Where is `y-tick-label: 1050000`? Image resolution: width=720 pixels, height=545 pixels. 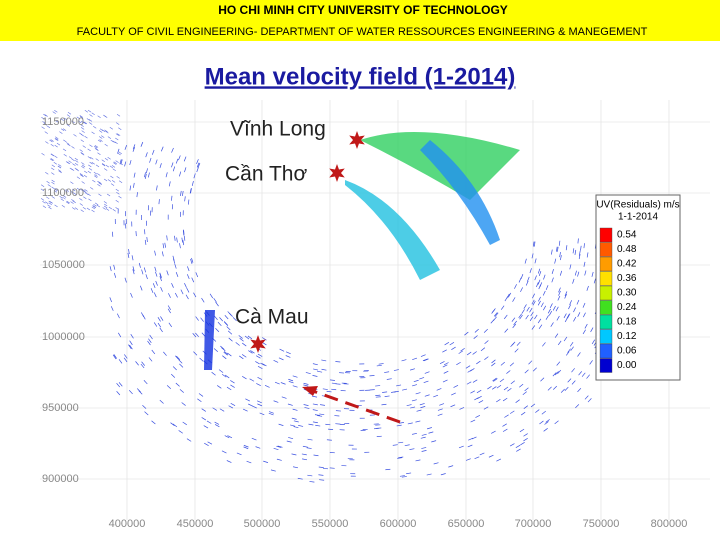
y-tick-label: 1050000 is located at coordinates (63, 265).